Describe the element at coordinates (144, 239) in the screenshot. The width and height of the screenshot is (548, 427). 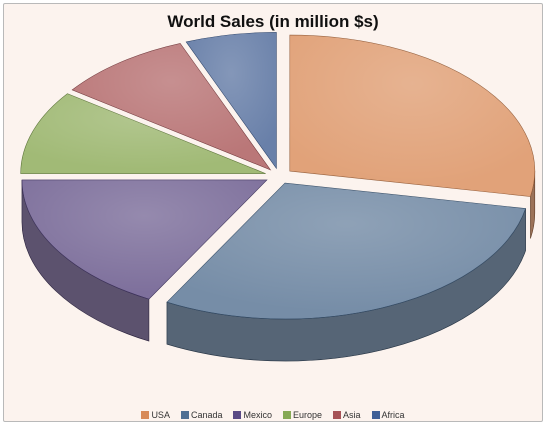
I see `pie-shine-mexico` at that location.